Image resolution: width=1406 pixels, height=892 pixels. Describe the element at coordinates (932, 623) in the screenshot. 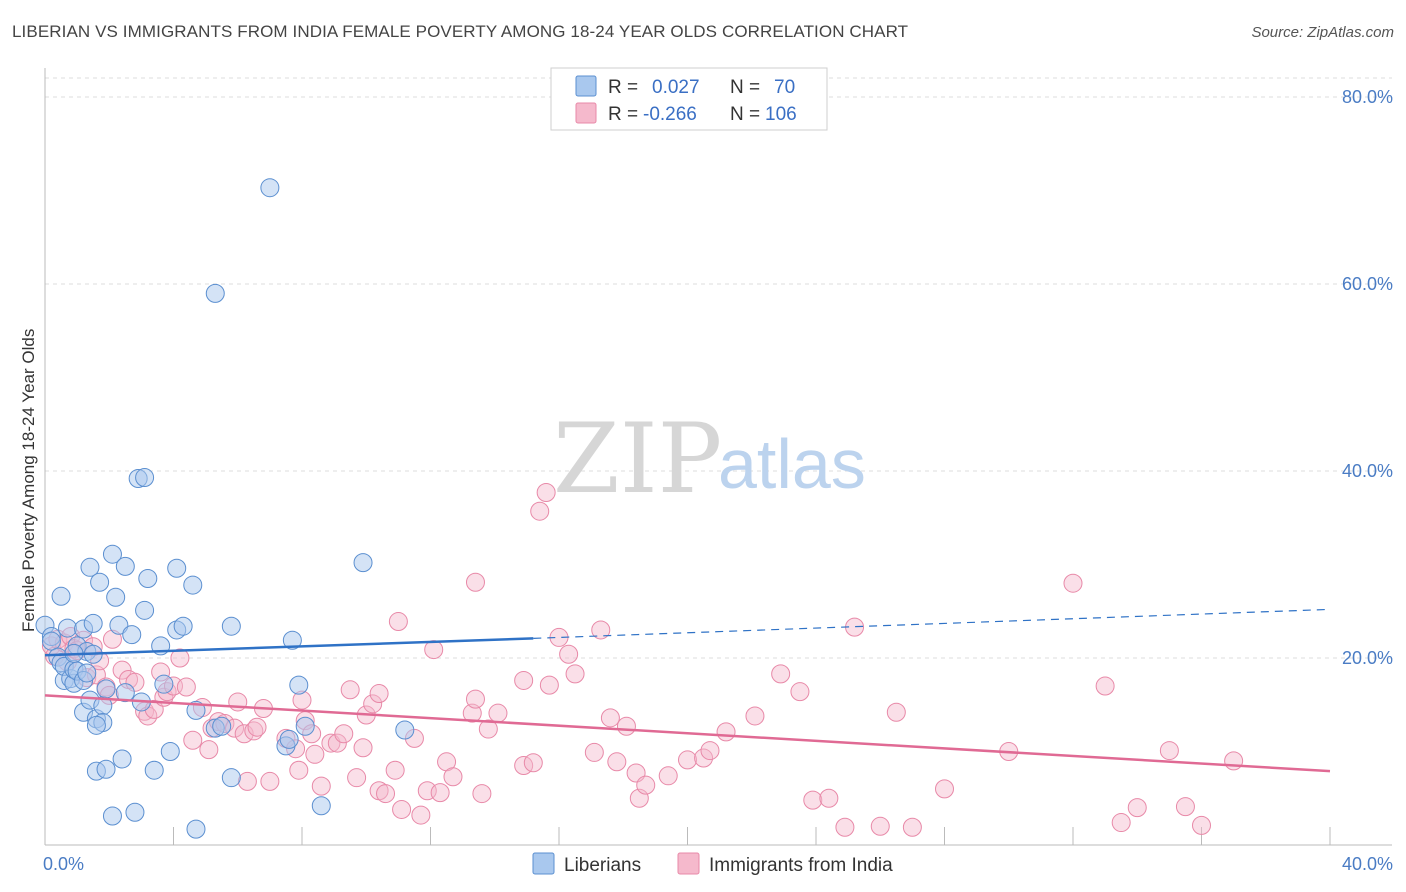

I see `trend-line-liberians-extension` at that location.